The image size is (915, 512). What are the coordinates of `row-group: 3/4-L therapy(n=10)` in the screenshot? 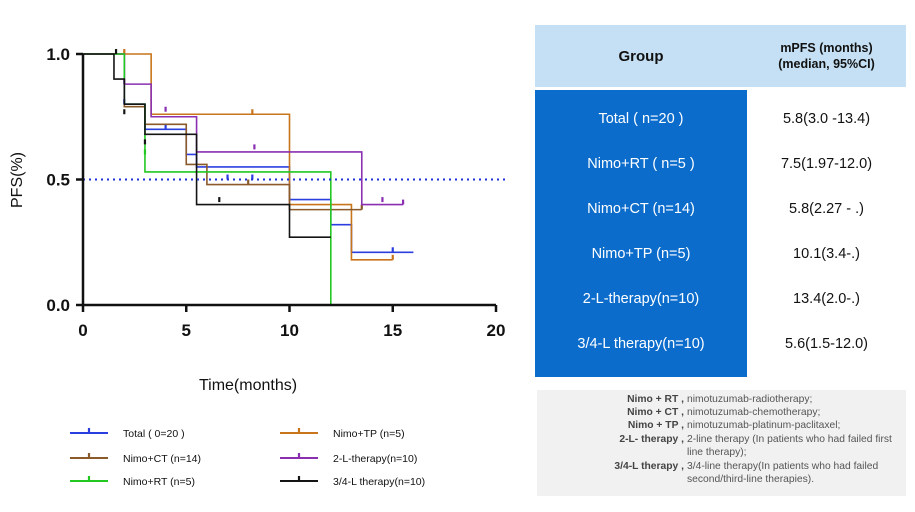 It's located at (641, 343).